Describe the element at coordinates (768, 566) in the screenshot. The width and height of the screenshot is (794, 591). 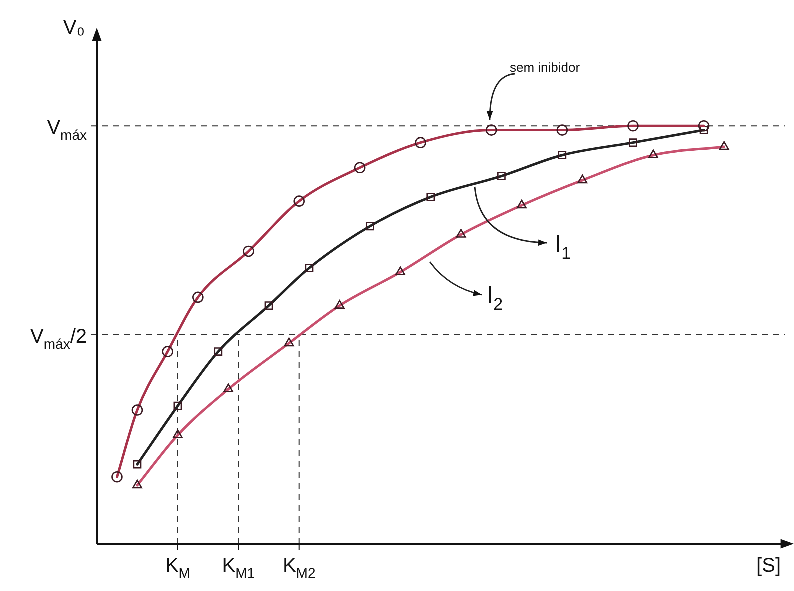
I see `x-axis-title: [S]` at that location.